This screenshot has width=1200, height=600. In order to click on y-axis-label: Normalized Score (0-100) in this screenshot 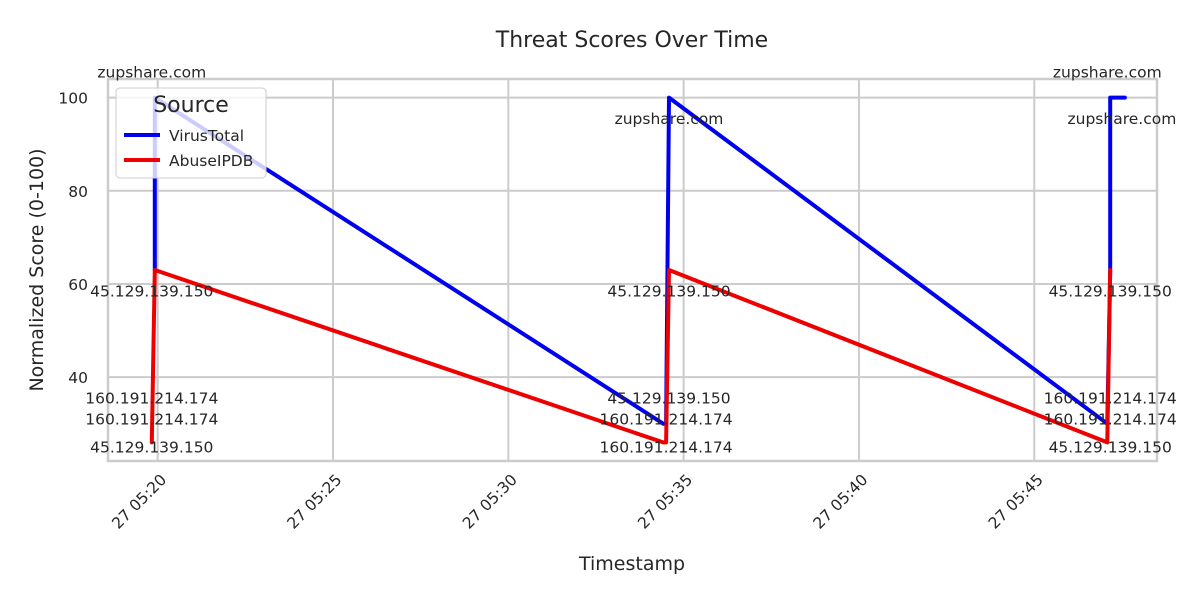, I will do `click(37, 269)`.